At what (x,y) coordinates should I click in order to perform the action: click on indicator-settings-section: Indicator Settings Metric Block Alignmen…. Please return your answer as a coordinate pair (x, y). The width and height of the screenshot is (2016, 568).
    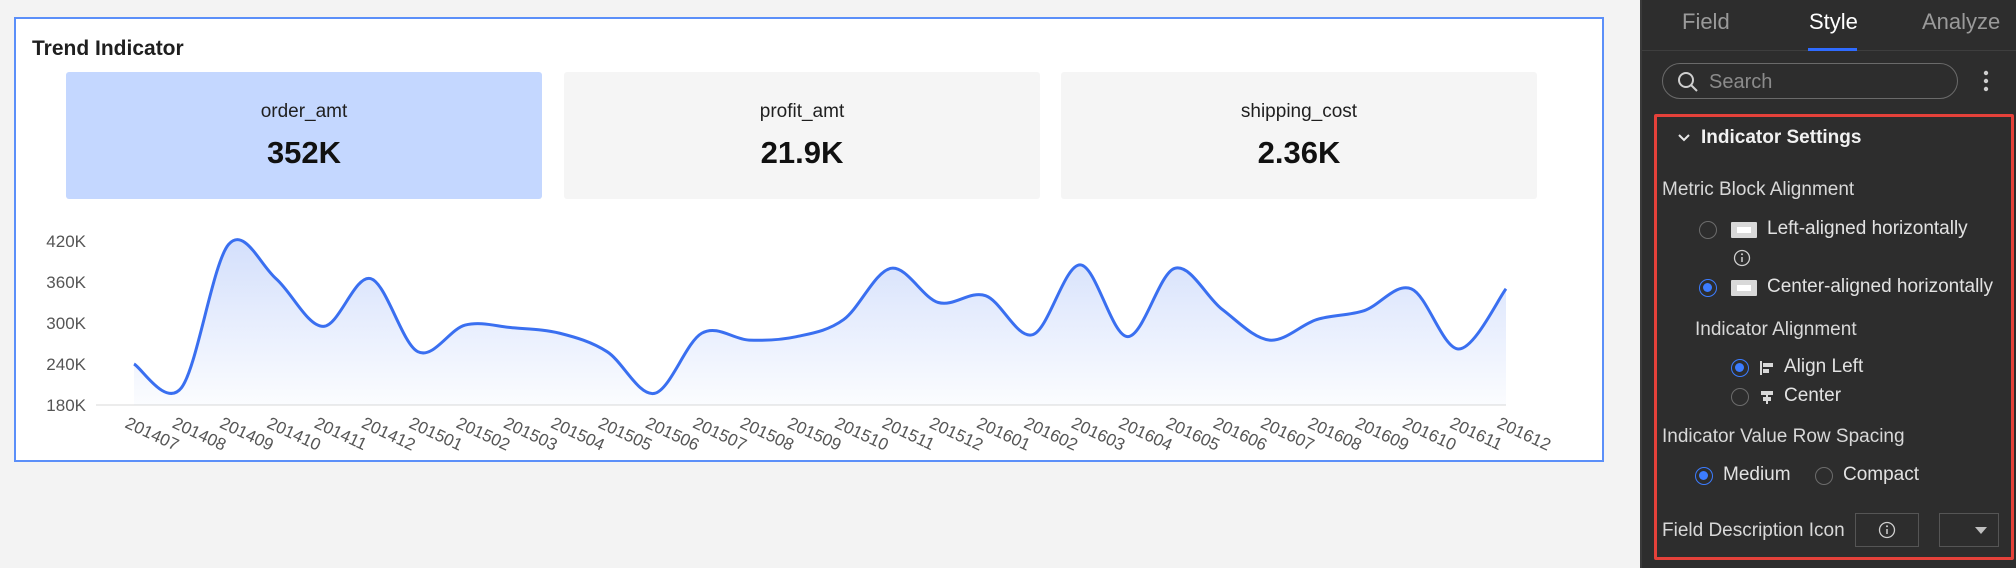
    Looking at the image, I should click on (1834, 337).